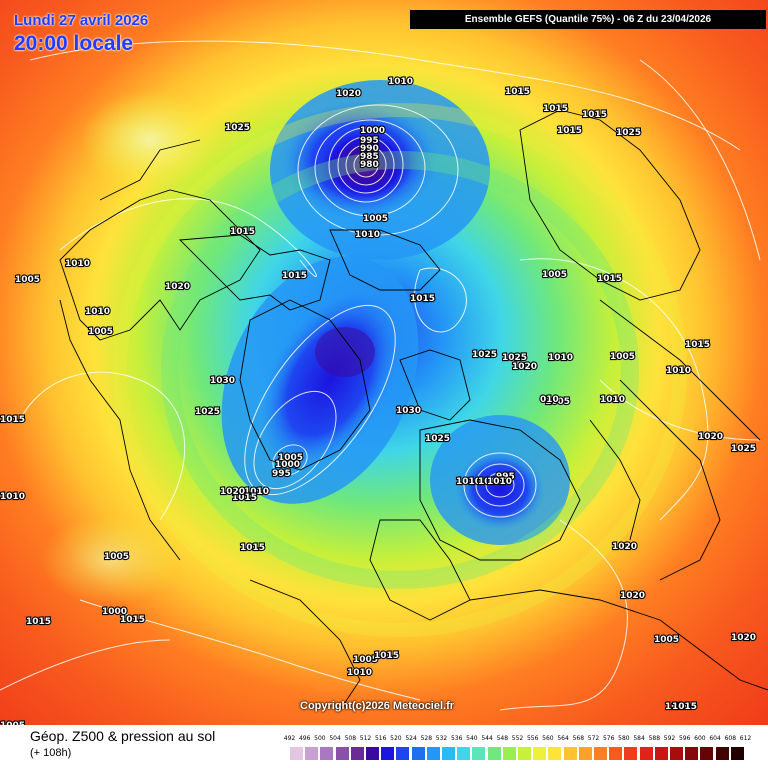 The height and width of the screenshot is (768, 768). Describe the element at coordinates (715, 738) in the screenshot. I see `scale-tick-label: 604` at that location.